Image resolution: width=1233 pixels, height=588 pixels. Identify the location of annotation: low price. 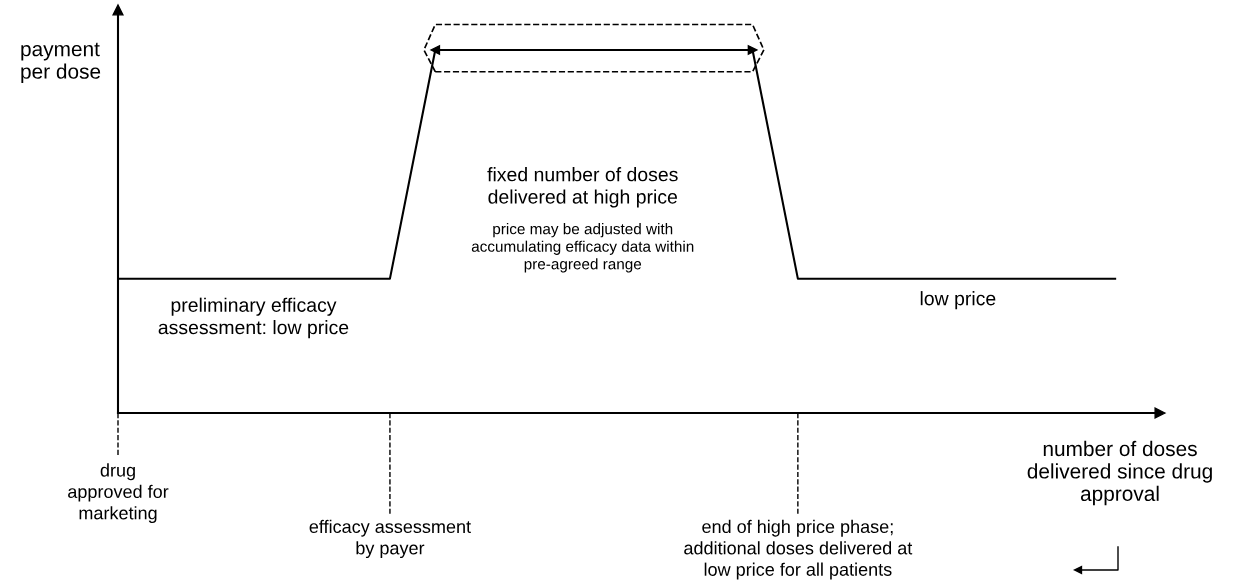
(958, 300).